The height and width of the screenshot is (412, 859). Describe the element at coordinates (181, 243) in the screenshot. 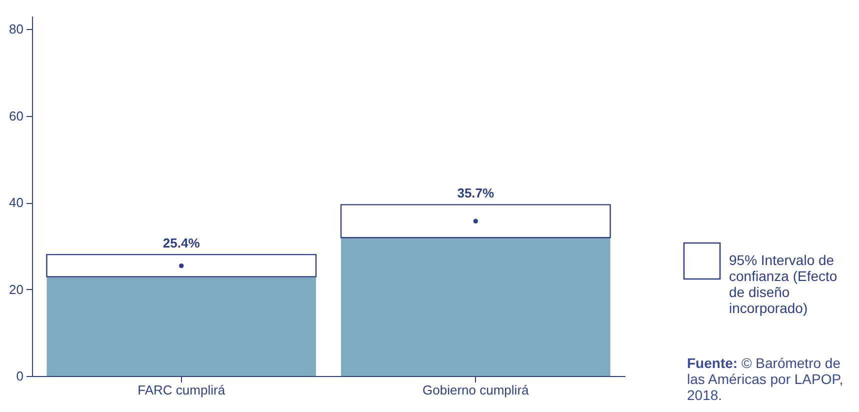

I see `data-label: 25.4%` at that location.